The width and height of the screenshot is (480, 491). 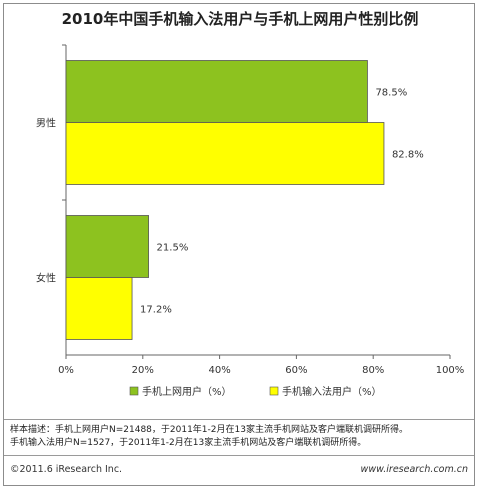 I want to click on legend: 手机上网用户（%） 手机输入法用户（%）, so click(x=255, y=391).